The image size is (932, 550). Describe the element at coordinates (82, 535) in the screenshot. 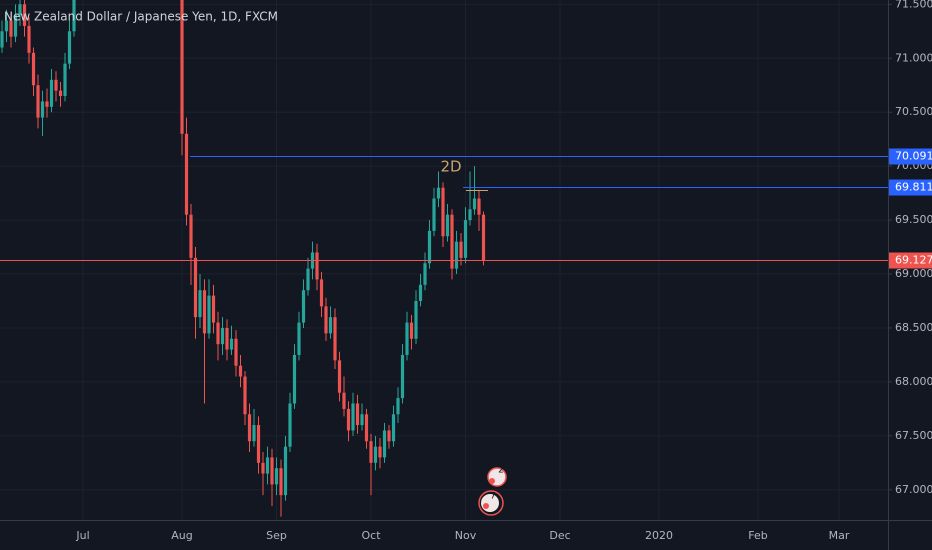

I see `x-tick-label: Jul` at that location.